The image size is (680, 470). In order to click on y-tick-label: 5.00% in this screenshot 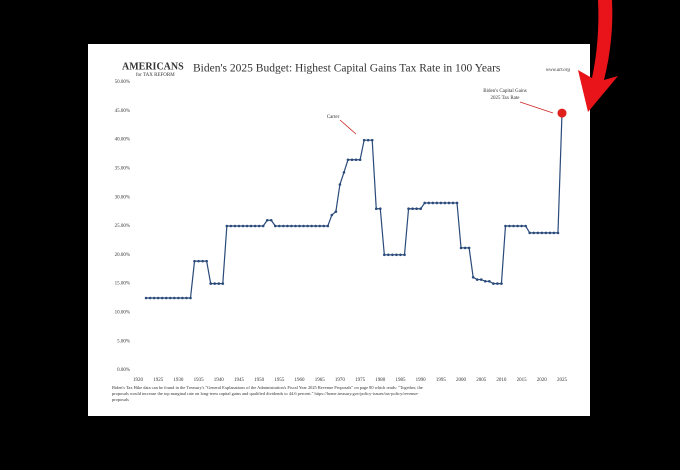, I will do `click(123, 341)`.